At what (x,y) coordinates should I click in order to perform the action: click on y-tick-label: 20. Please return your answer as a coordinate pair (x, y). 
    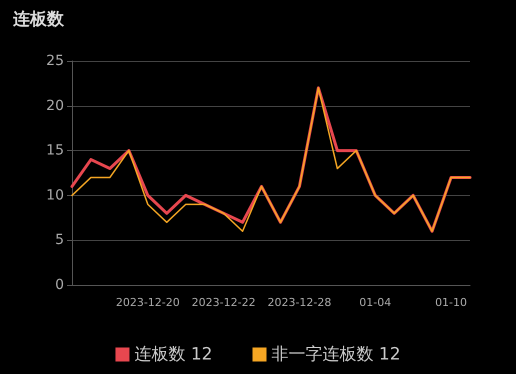
    Looking at the image, I should click on (55, 106).